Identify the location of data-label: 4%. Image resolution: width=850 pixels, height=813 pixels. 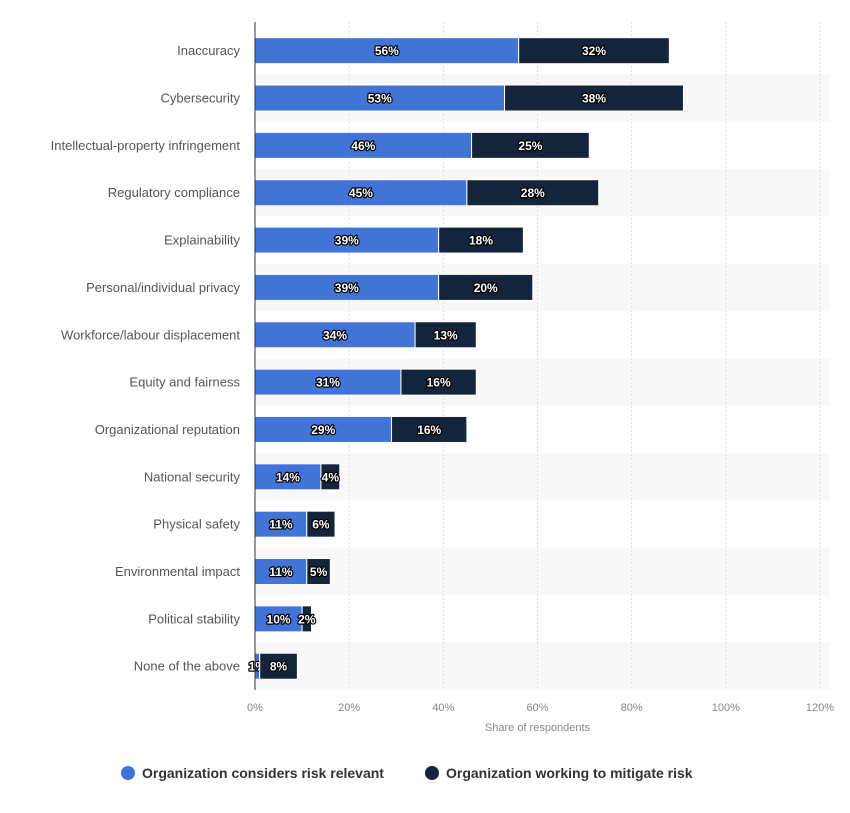
(331, 477).